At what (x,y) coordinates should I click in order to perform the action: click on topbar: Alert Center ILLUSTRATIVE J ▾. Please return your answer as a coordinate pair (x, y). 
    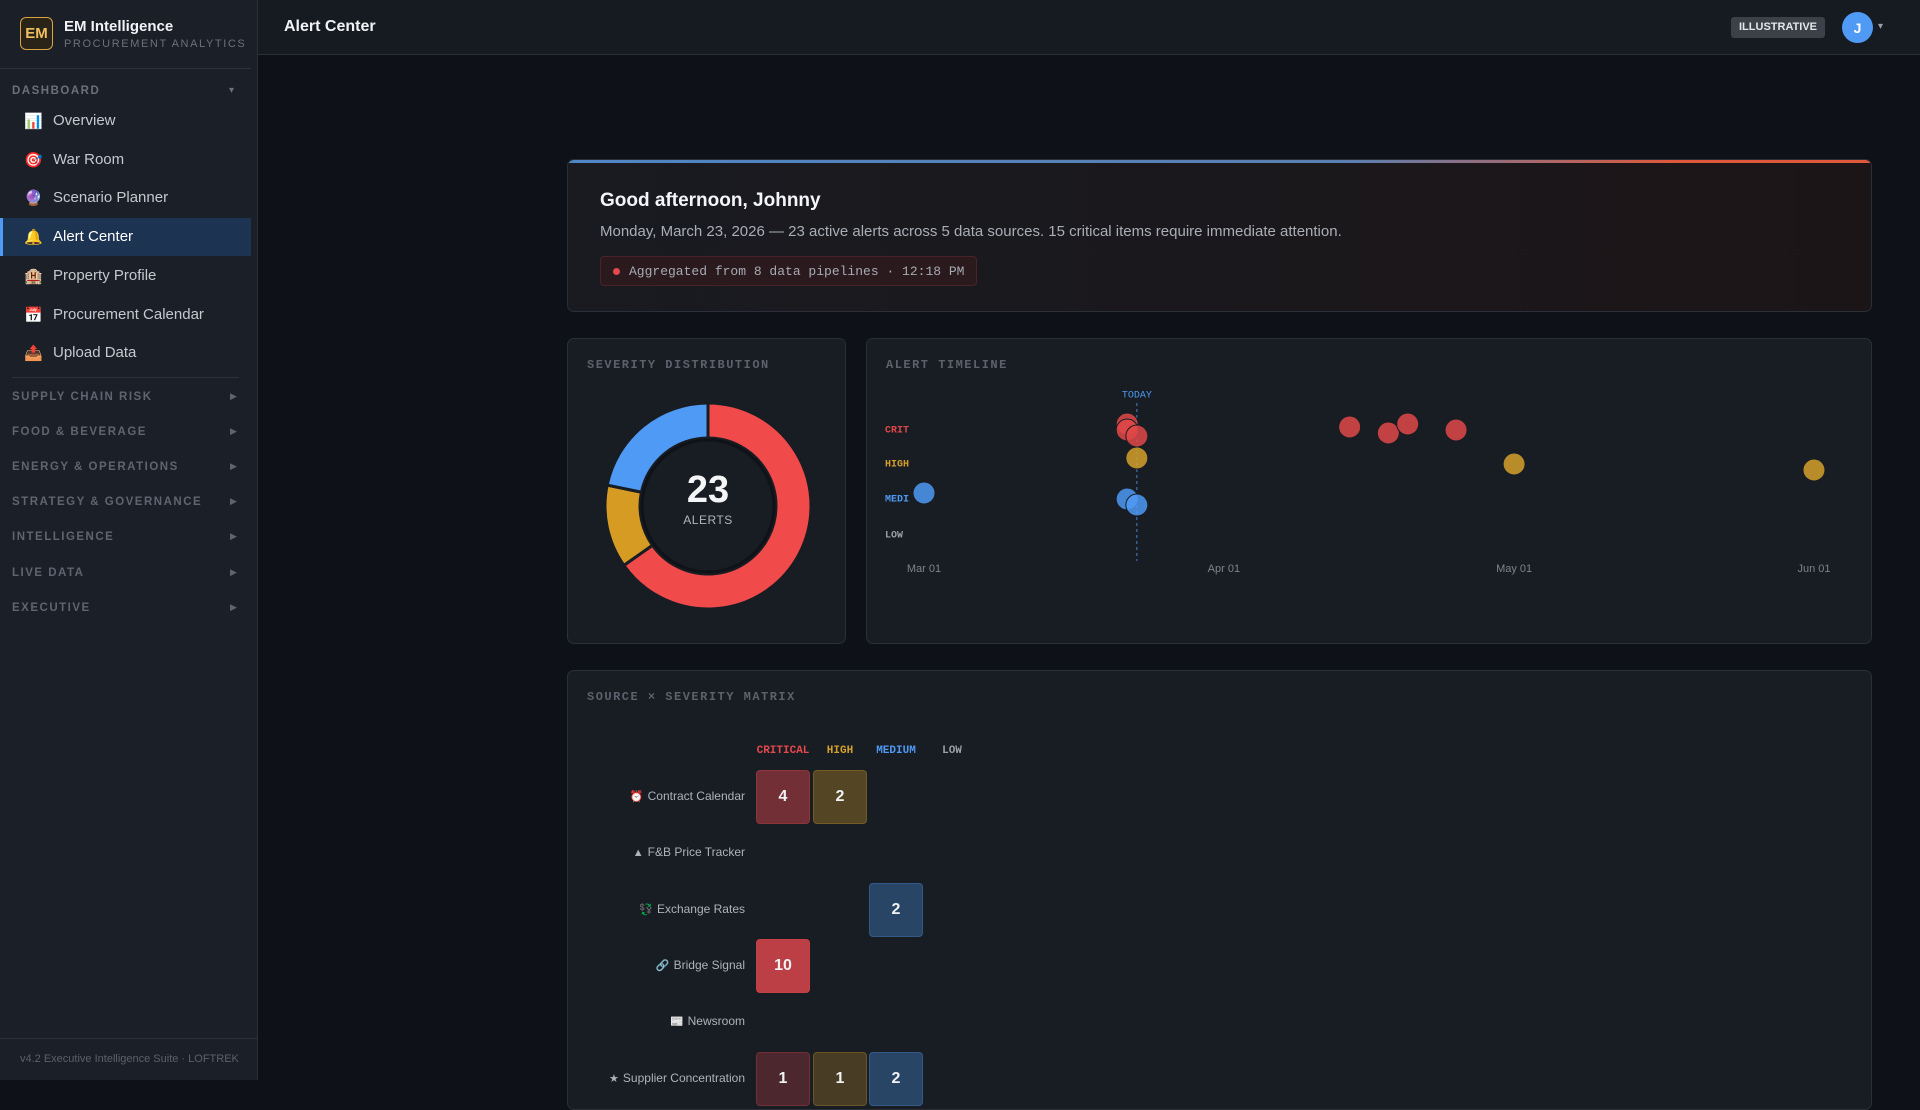
    Looking at the image, I should click on (1089, 27).